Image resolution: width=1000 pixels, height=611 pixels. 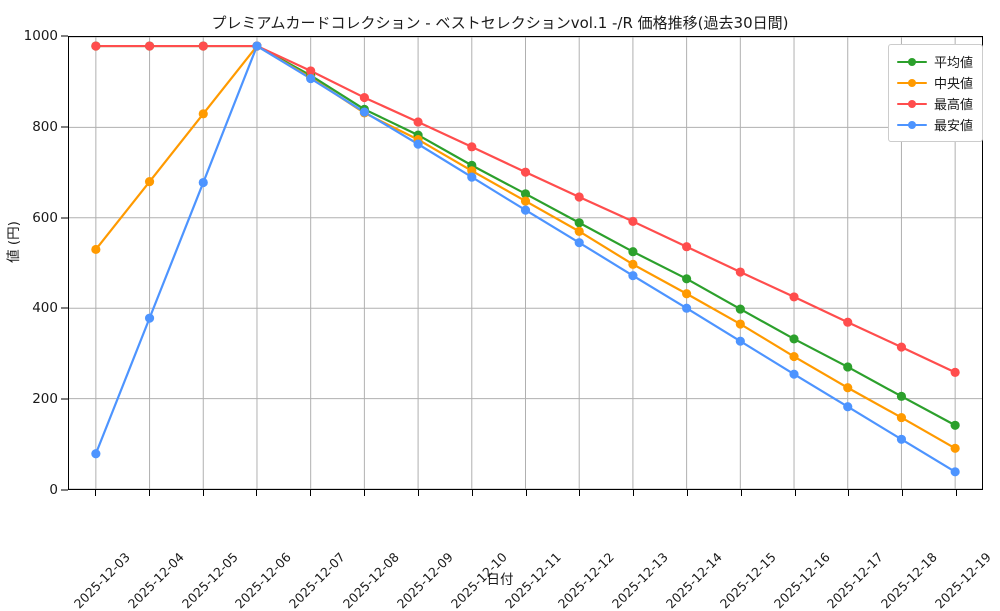 I want to click on y-tick-label: 400, so click(x=45, y=308).